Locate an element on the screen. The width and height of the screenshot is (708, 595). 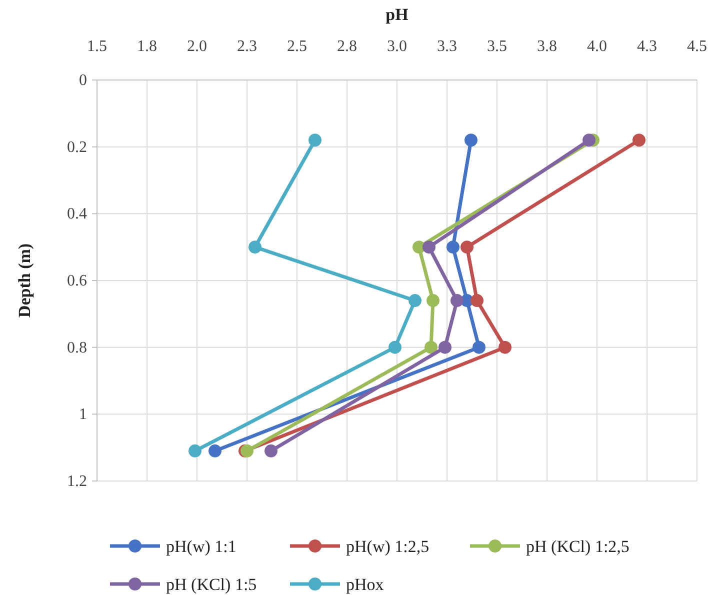
y-tick-label: 0.4 is located at coordinates (77, 214).